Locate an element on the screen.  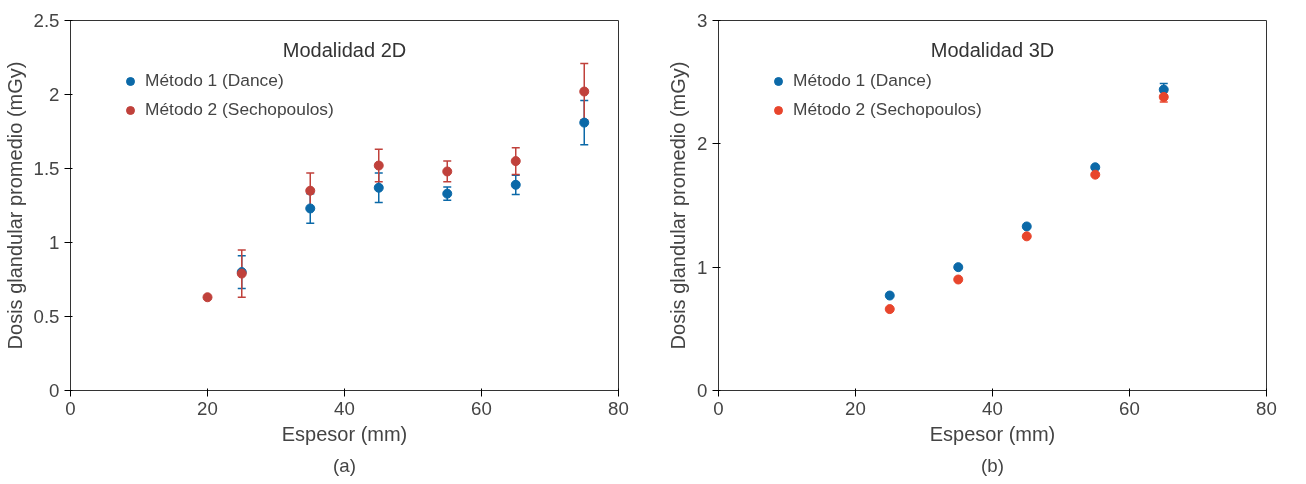
y-tick-label: 3 is located at coordinates (702, 20).